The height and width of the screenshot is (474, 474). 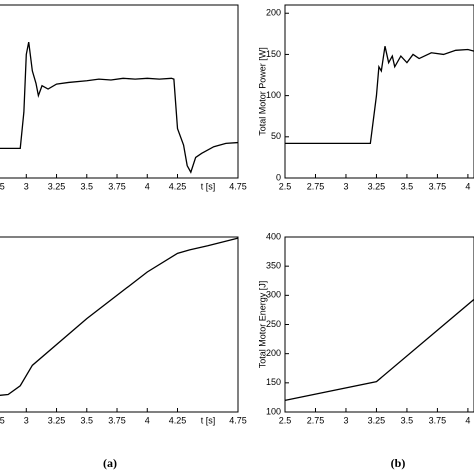 I want to click on y-tick-label: 50, so click(x=276, y=136).